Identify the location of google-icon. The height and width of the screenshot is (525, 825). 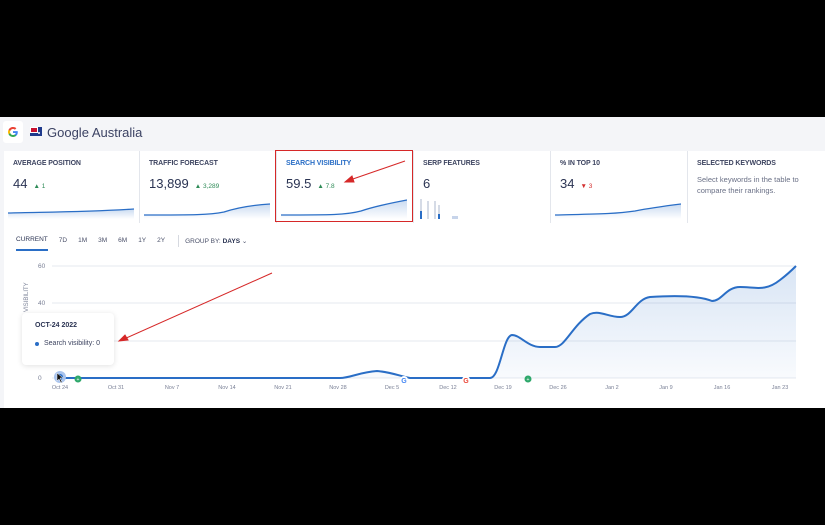
(13, 132).